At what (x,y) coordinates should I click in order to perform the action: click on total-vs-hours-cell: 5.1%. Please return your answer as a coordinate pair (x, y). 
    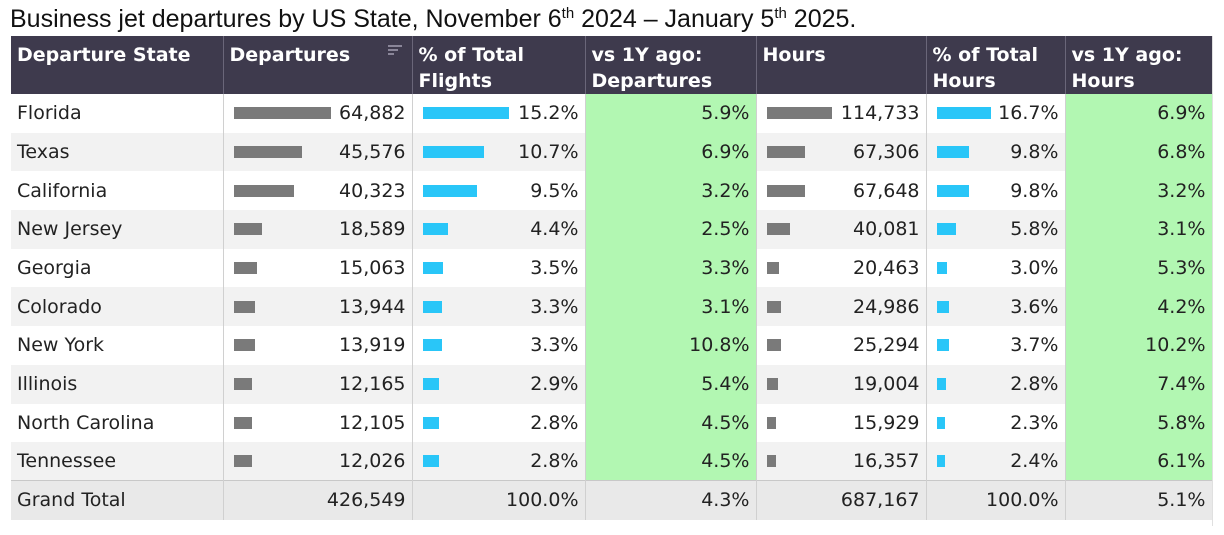
    Looking at the image, I should click on (1139, 500).